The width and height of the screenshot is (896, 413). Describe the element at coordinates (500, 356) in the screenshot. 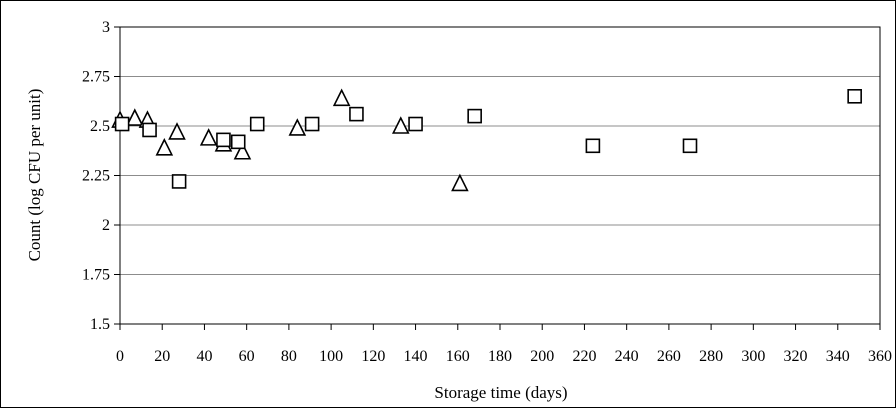

I see `x-tick-label: 180` at that location.